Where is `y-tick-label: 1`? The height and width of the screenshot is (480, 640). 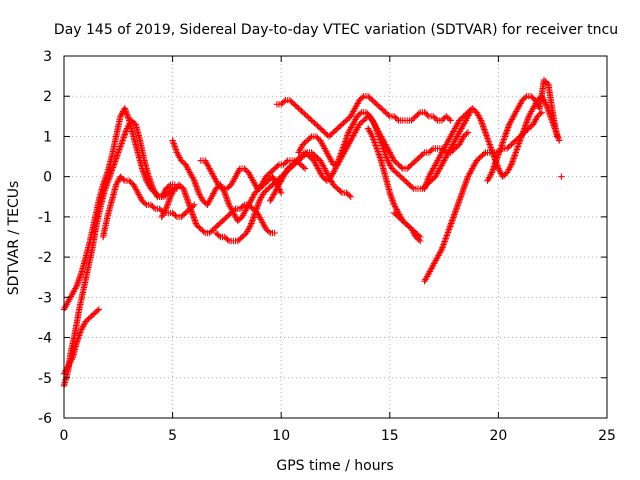 y-tick-label: 1 is located at coordinates (47, 137).